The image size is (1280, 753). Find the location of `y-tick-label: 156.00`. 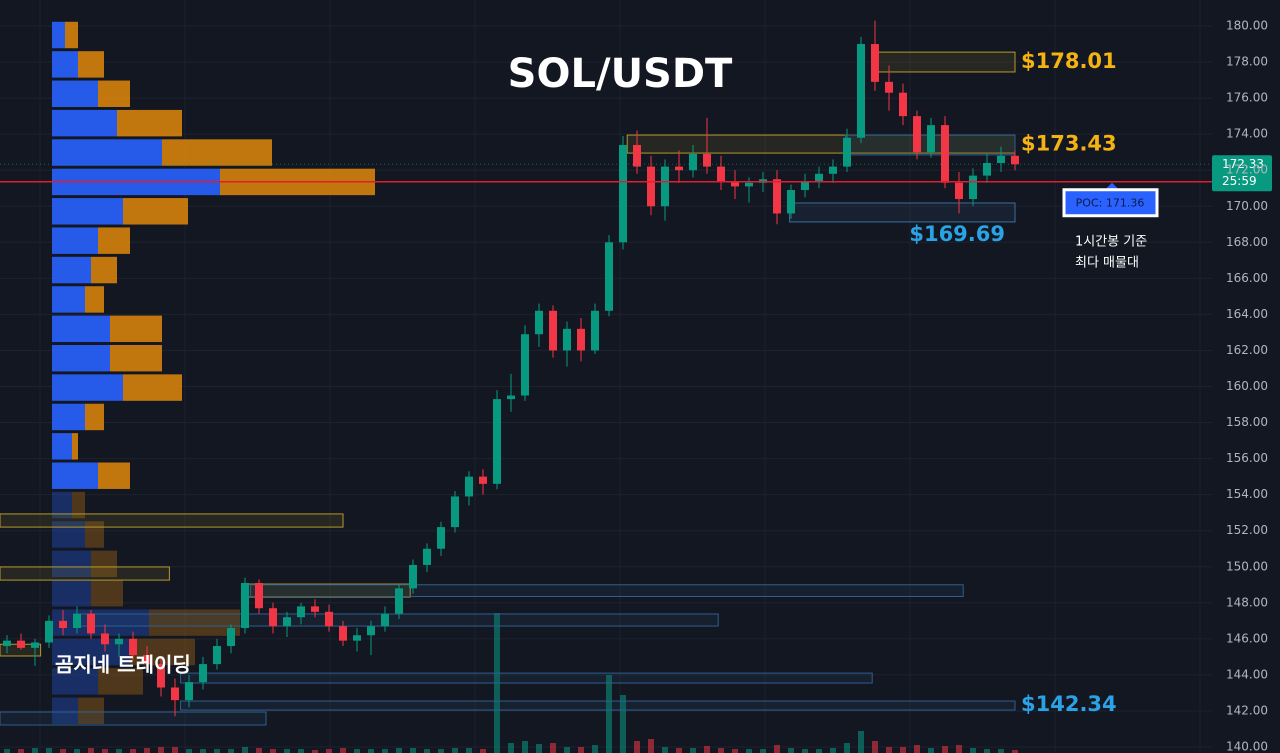

y-tick-label: 156.00 is located at coordinates (1247, 458).